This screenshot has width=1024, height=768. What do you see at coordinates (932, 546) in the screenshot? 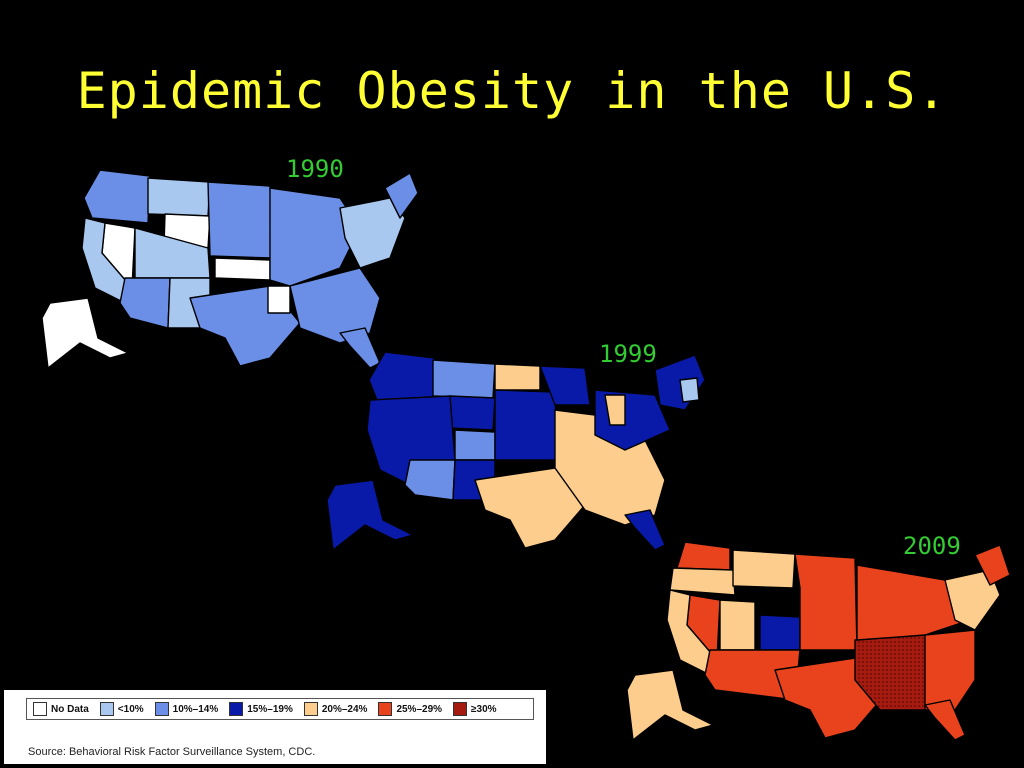
I see `year-label-2009: 2009` at bounding box center [932, 546].